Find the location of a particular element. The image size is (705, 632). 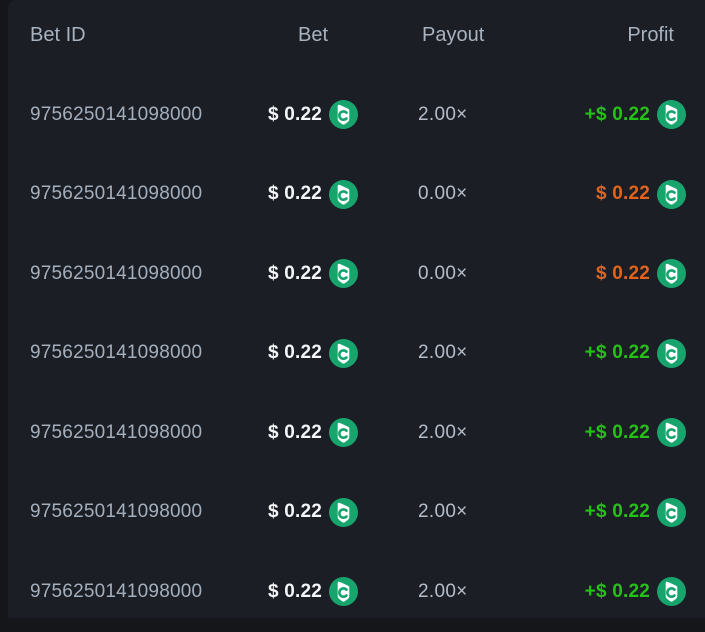

column-header-bet: Bet is located at coordinates (313, 35).